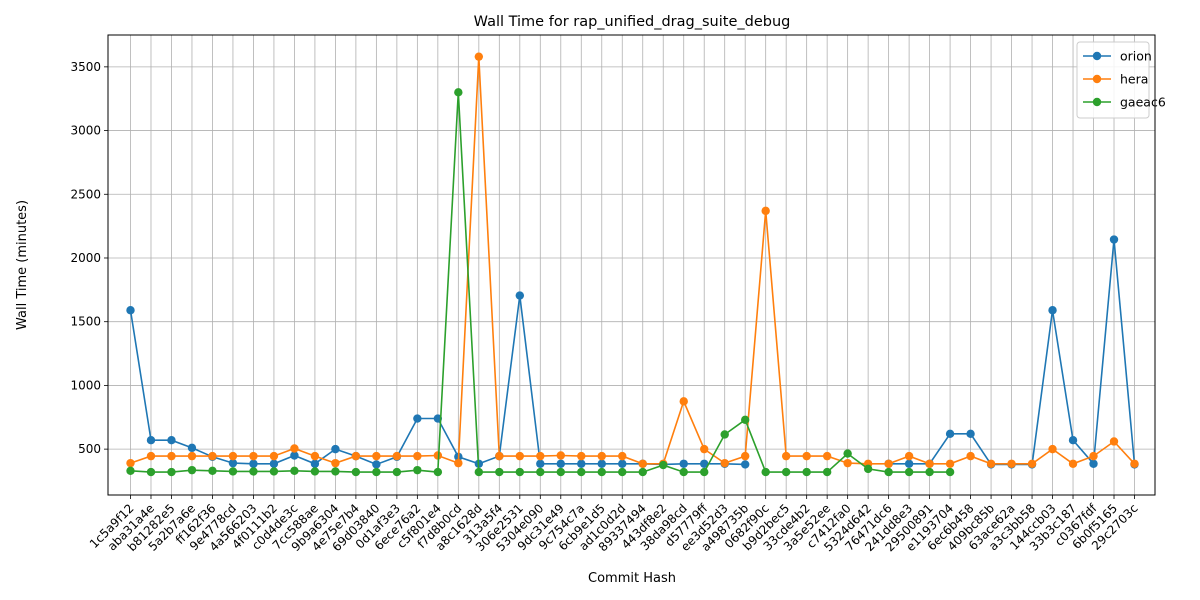 The image size is (1200, 600). What do you see at coordinates (85, 322) in the screenshot?
I see `y-tick-label: 1500` at bounding box center [85, 322].